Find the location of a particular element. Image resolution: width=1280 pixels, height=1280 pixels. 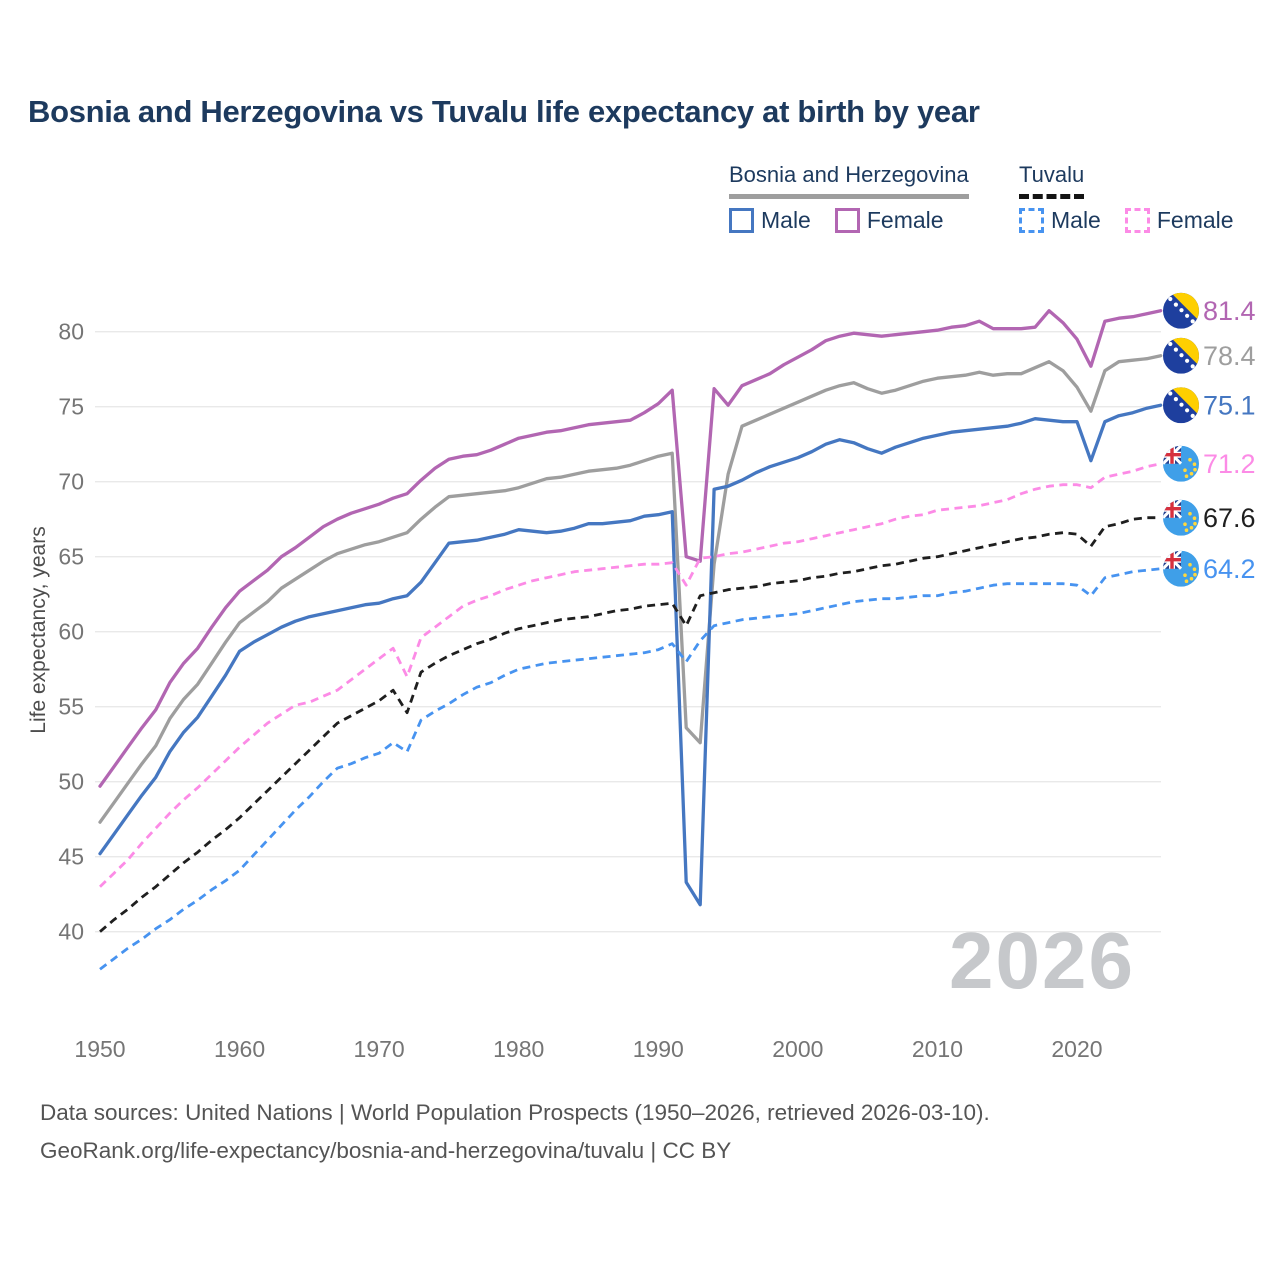

end-labels: 81.4 78.4 75.1 71.2 67.6 64.2 is located at coordinates (1209, 440).